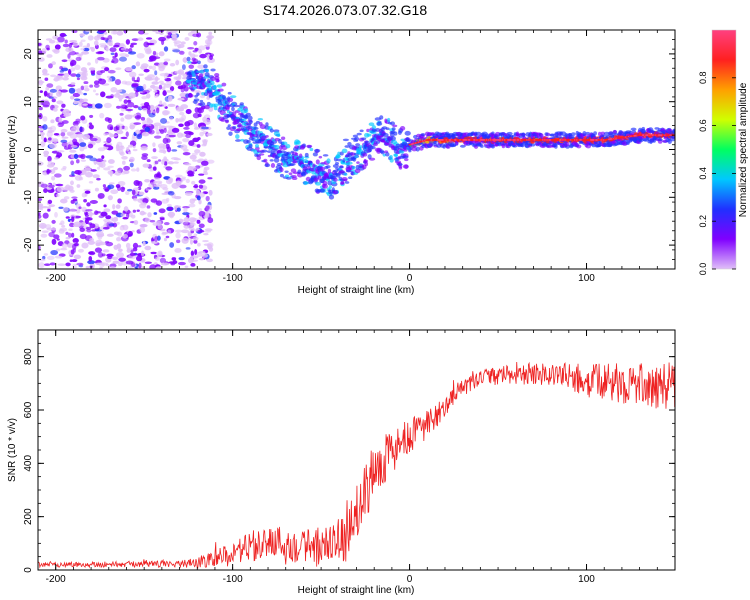 The image size is (750, 600). Describe the element at coordinates (345, 10) in the screenshot. I see `figure-title: S174.2026.073.07.32.G18` at that location.